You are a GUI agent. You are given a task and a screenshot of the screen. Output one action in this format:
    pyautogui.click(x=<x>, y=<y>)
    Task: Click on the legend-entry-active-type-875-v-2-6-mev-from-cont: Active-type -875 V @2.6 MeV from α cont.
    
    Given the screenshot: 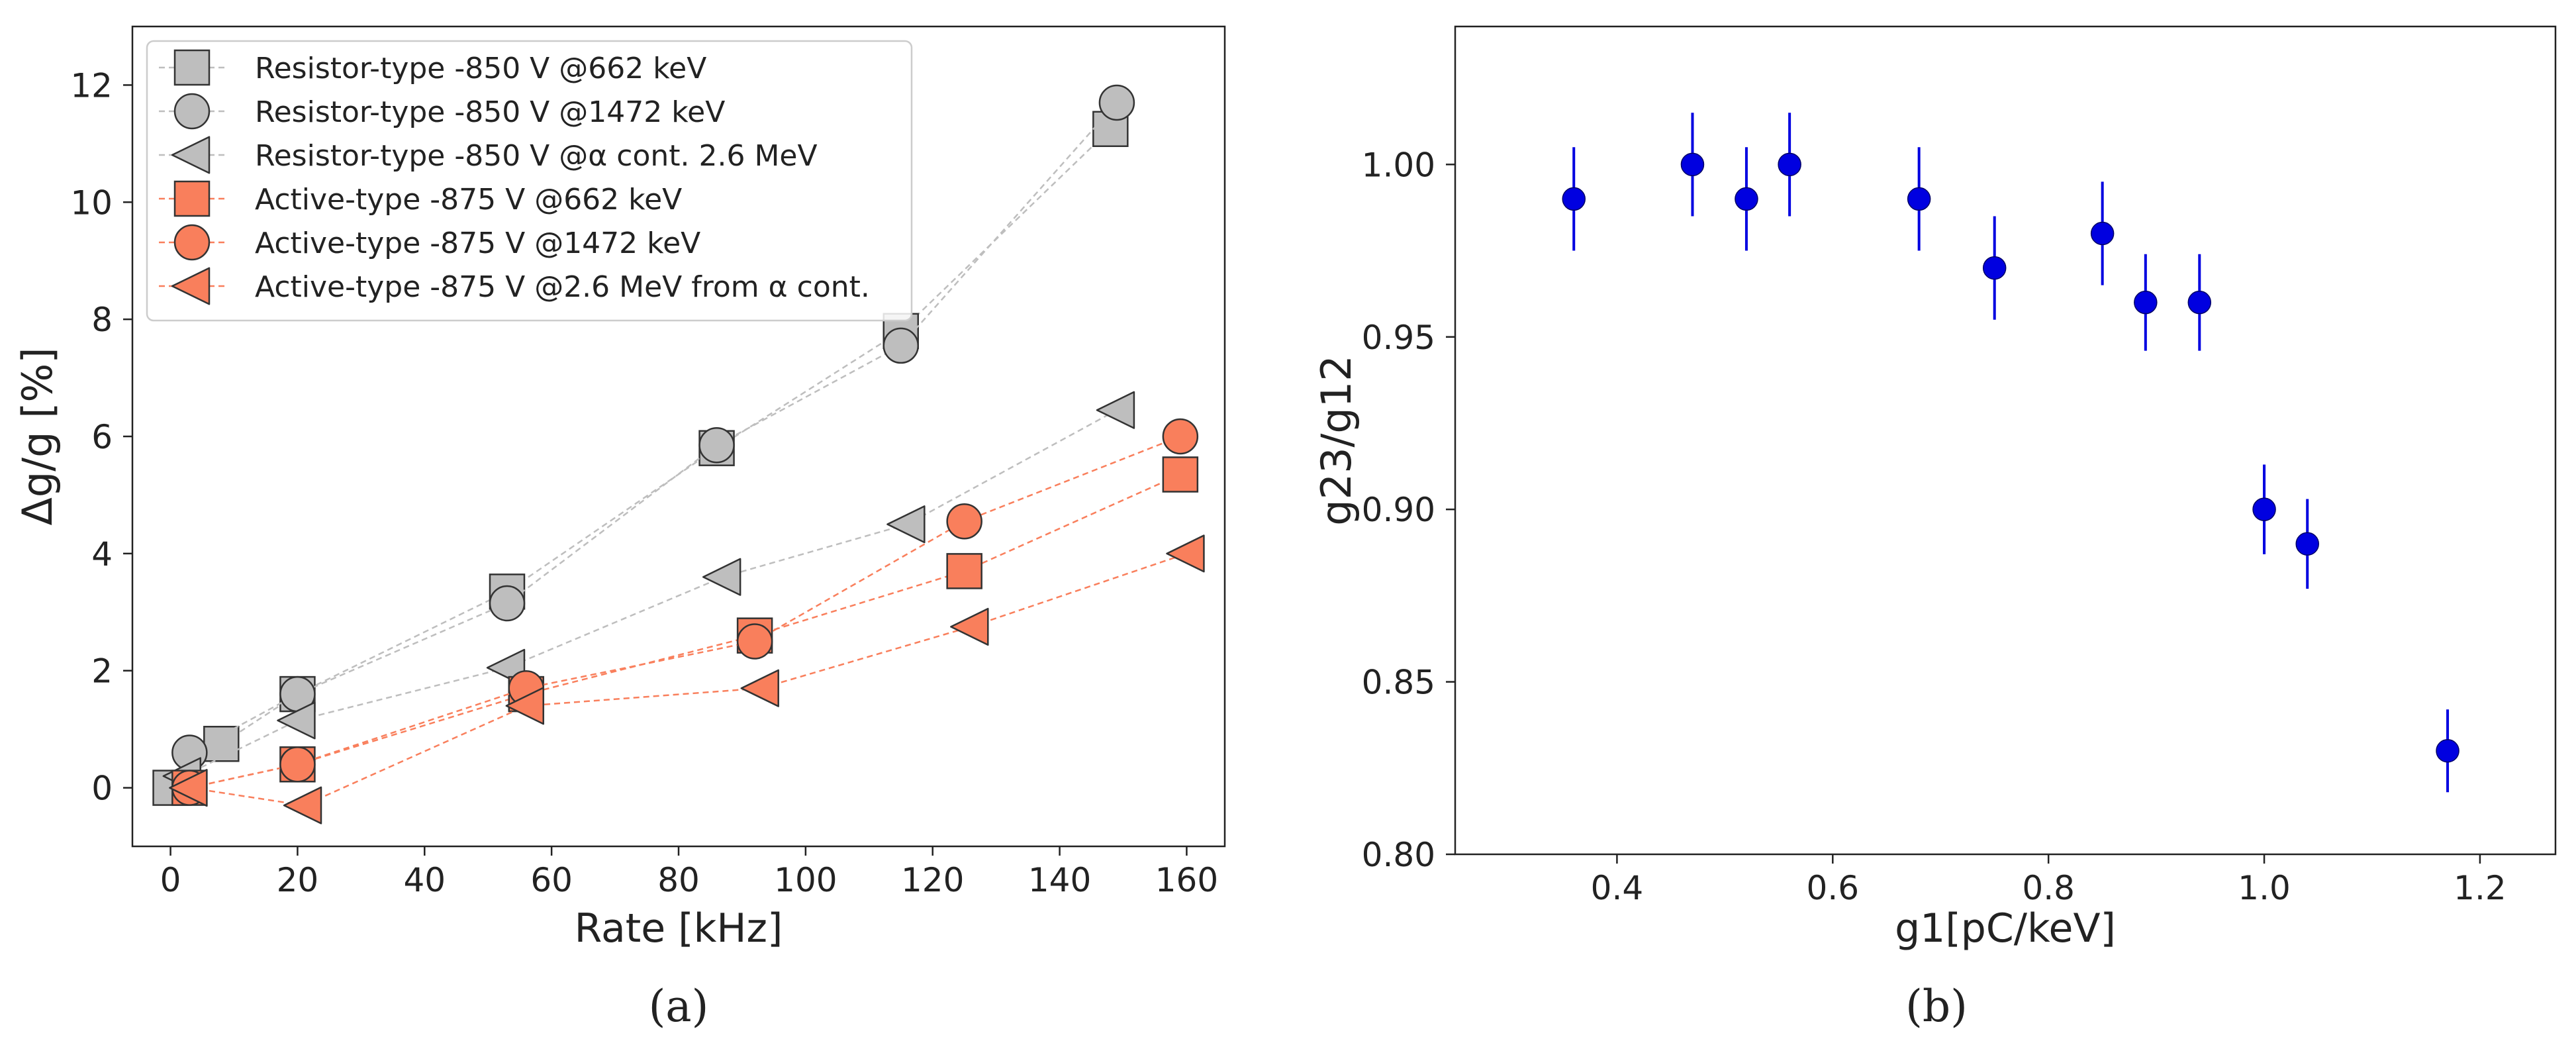 What is the action you would take?
    pyautogui.click(x=514, y=286)
    